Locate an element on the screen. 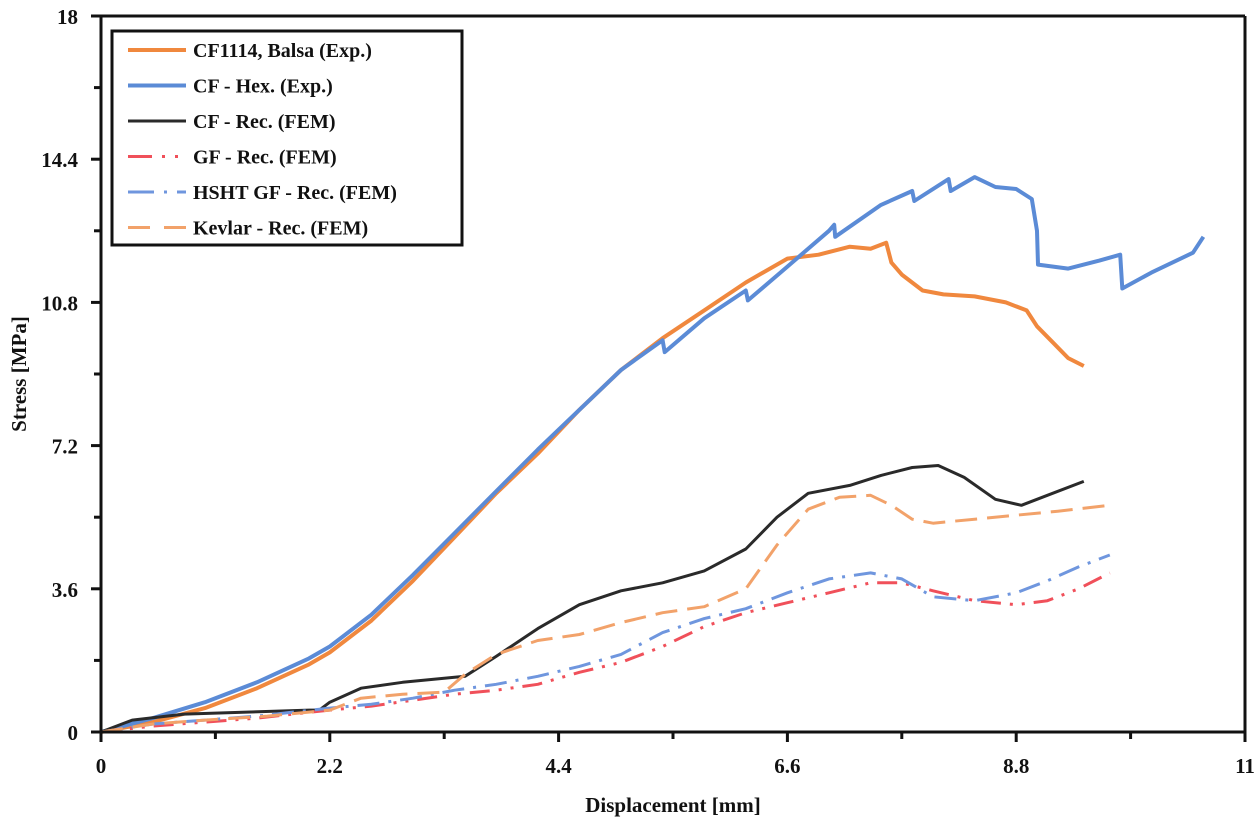 The image size is (1260, 826). x-axis-title: Displacement [mm] is located at coordinates (673, 805).